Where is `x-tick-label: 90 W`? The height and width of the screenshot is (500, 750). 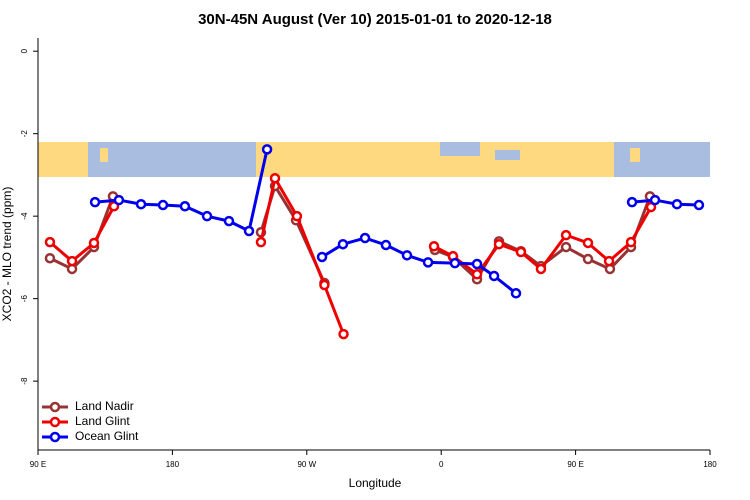
x-tick-label: 90 W is located at coordinates (306, 464).